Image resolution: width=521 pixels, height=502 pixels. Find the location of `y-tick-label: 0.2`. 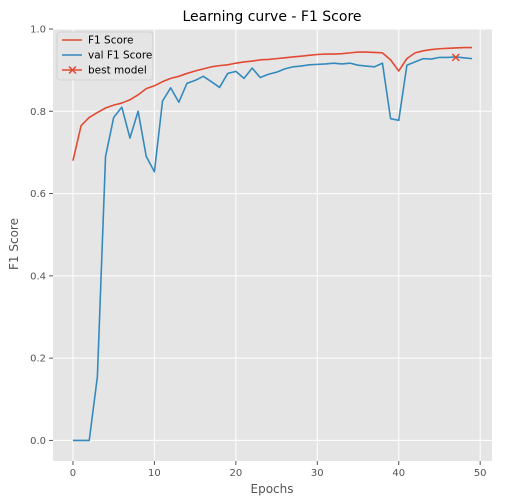

y-tick-label: 0.2 is located at coordinates (38, 359).